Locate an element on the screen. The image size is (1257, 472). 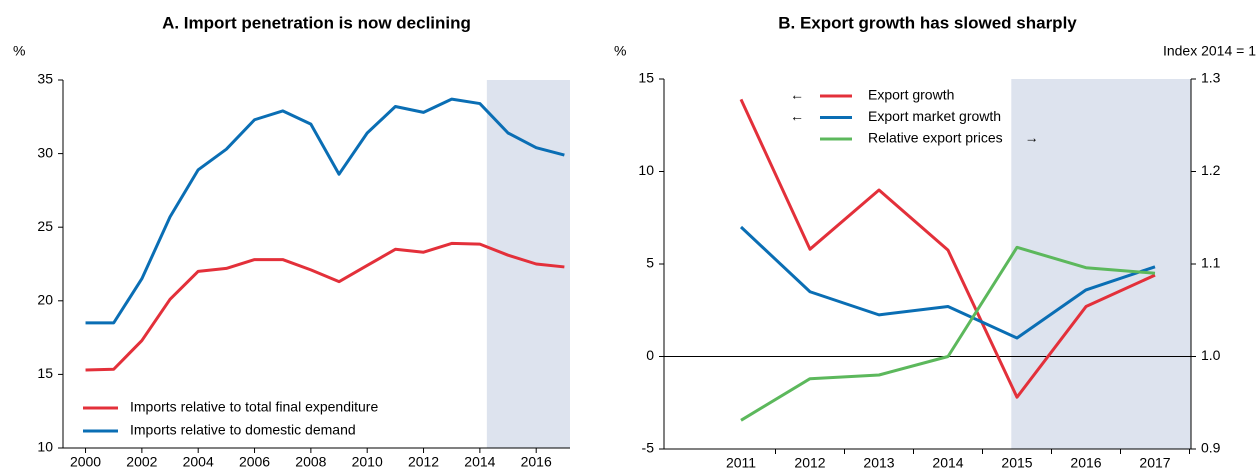
x-tick-label: 2013 is located at coordinates (878, 463).